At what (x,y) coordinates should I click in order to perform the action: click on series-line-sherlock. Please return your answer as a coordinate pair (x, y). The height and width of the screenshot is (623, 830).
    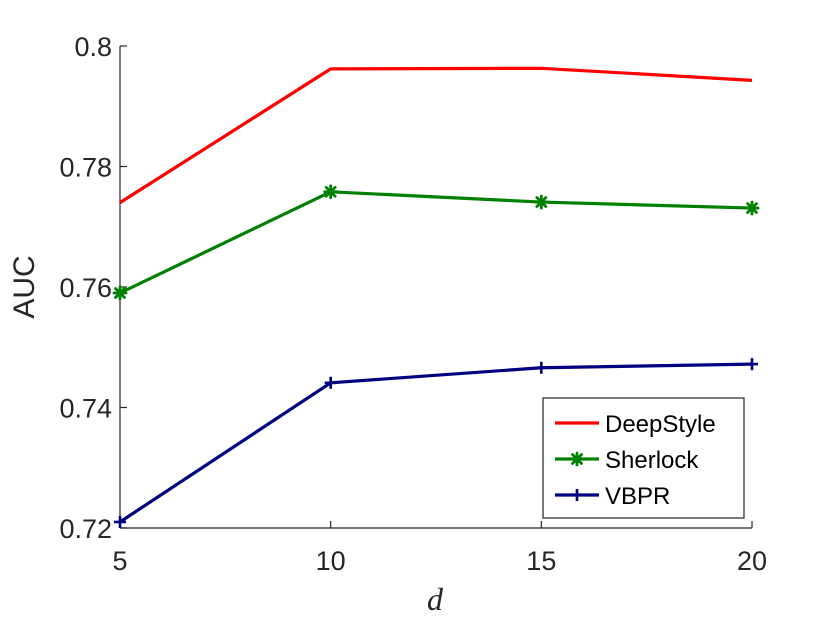
    Looking at the image, I should click on (436, 242).